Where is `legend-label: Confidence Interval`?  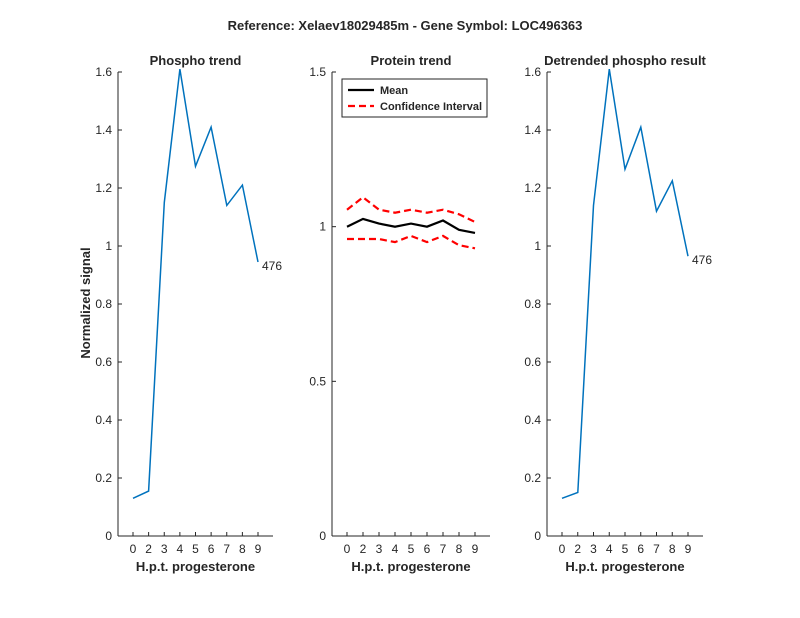
legend-label: Confidence Interval is located at coordinates (431, 107).